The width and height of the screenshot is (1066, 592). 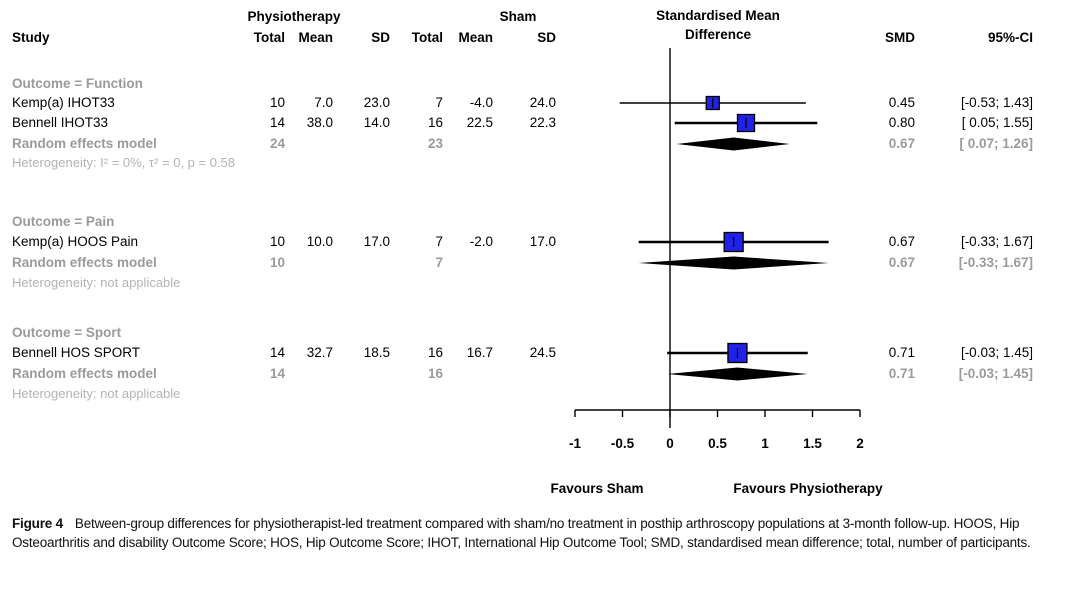 I want to click on pooled-total-sham: 7, so click(x=439, y=262).